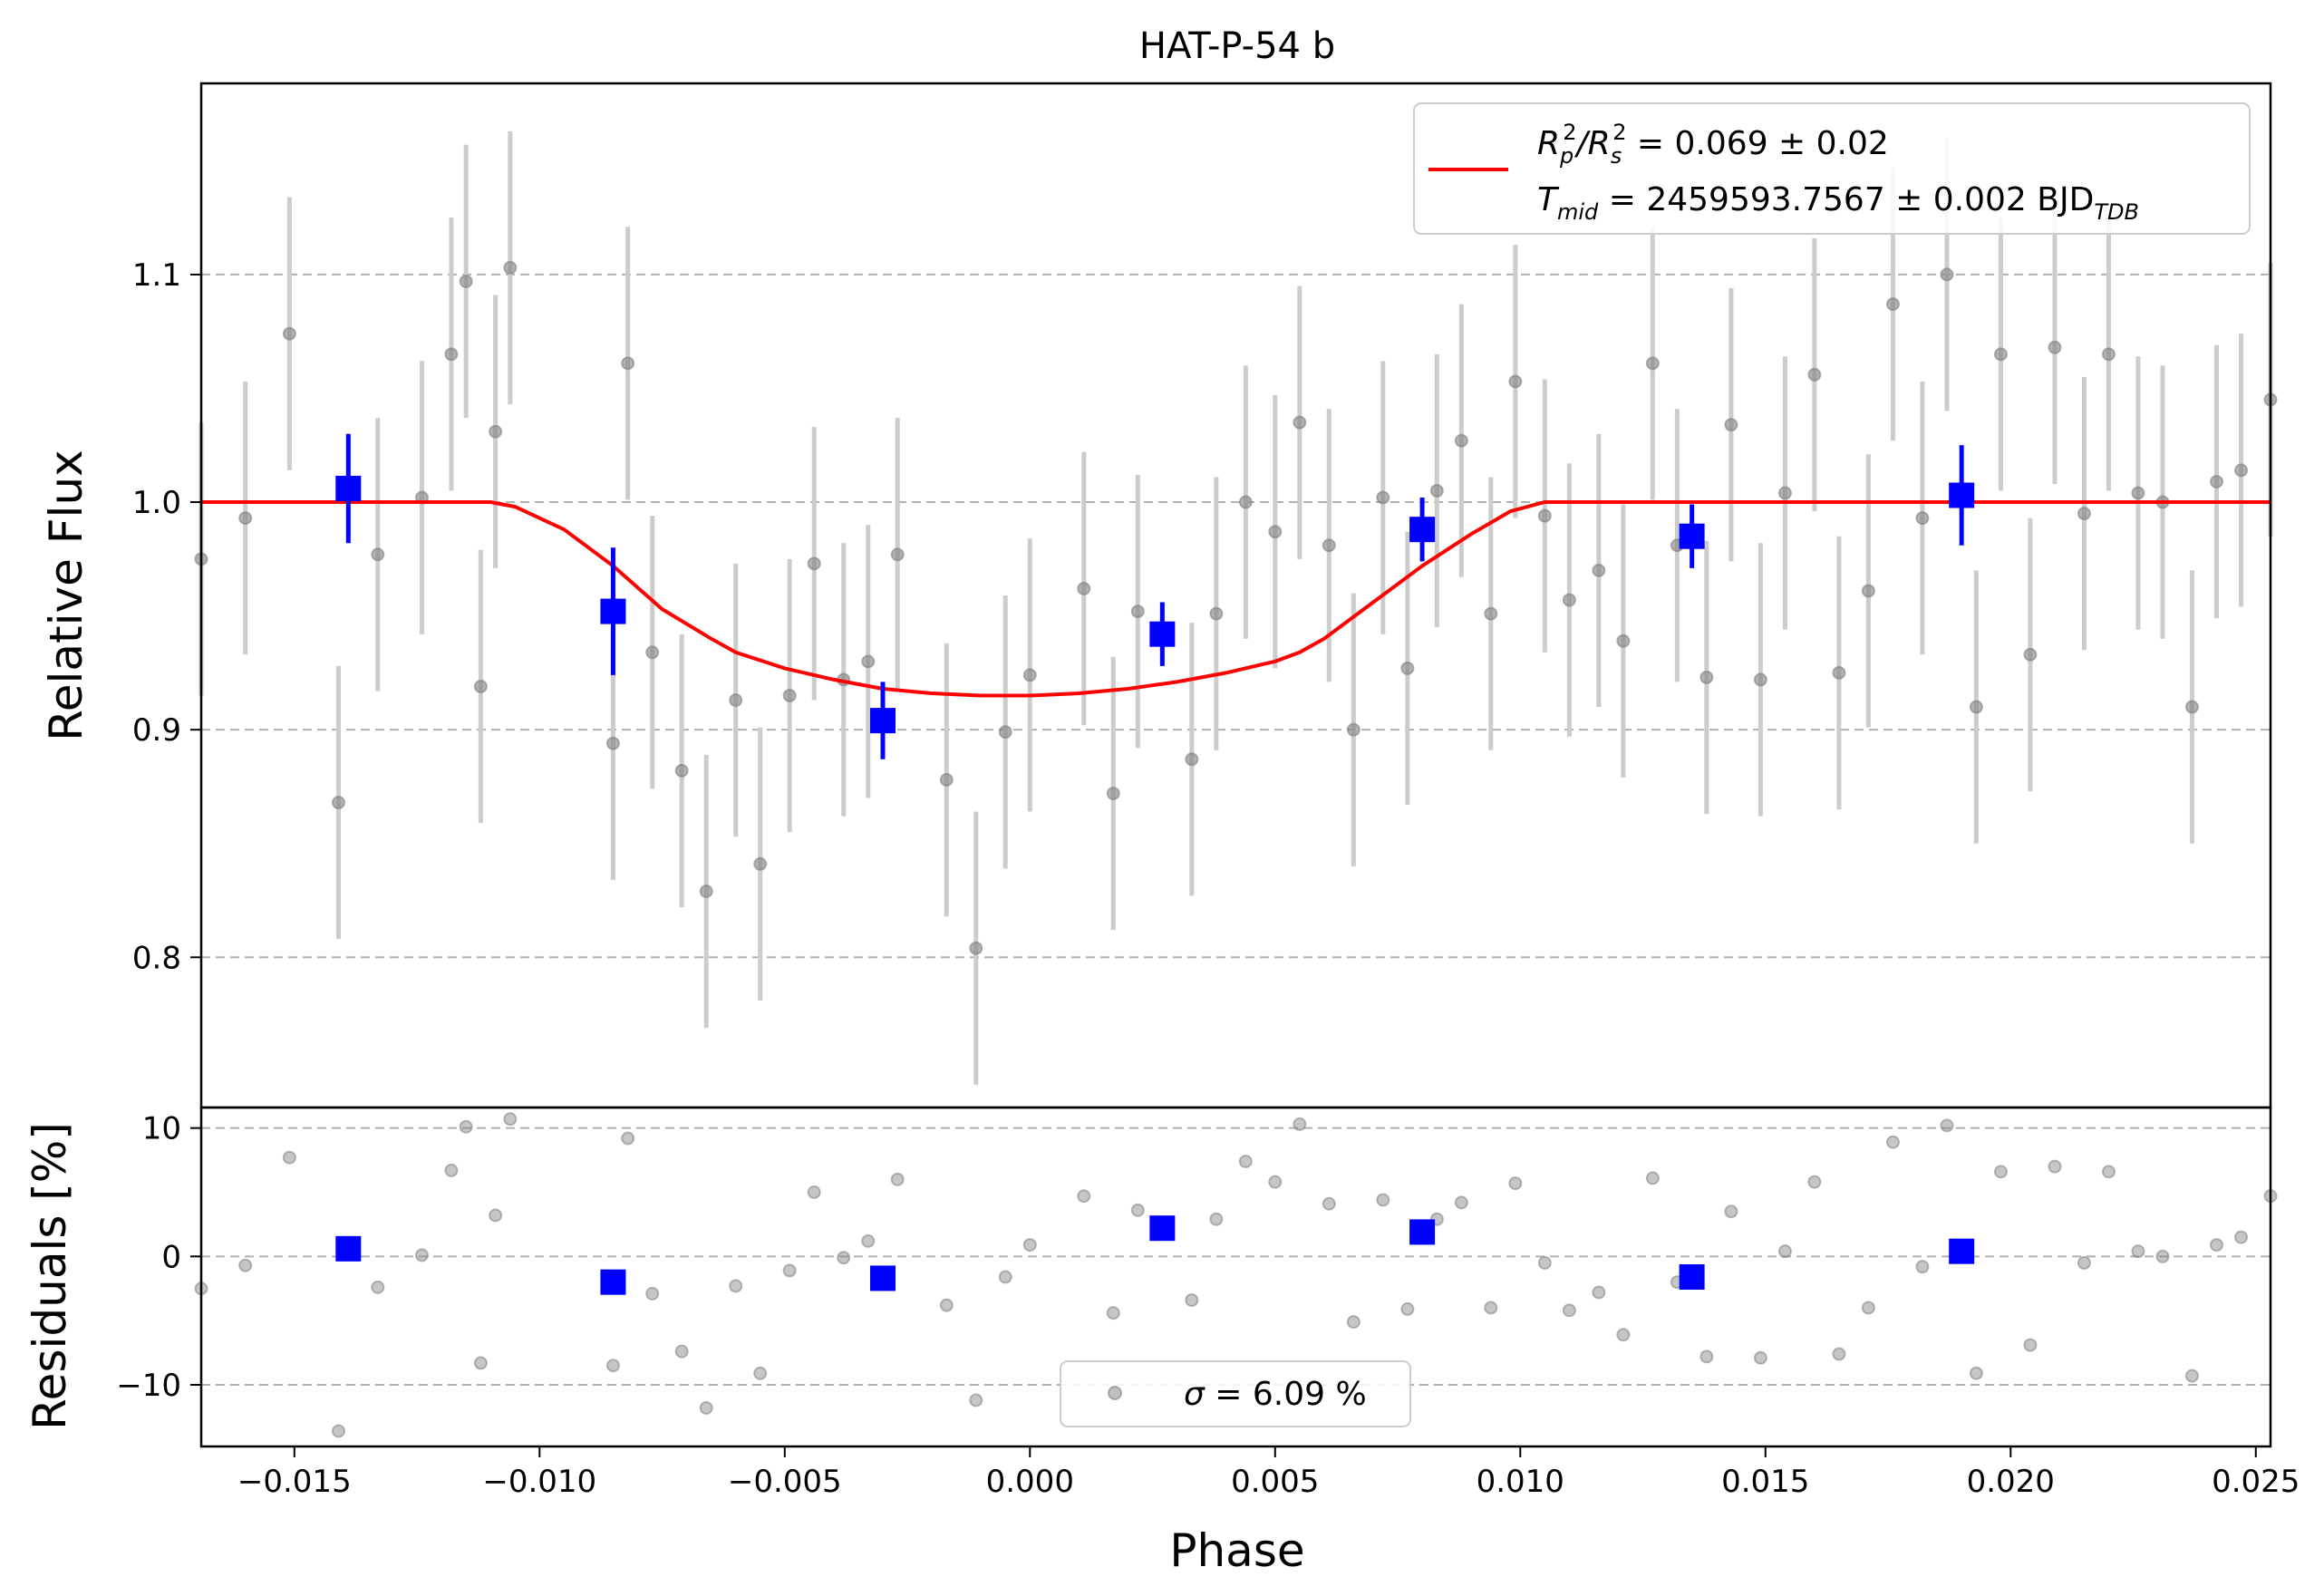 The width and height of the screenshot is (2324, 1596). I want to click on residuals-y-tick-label: 10, so click(161, 1129).